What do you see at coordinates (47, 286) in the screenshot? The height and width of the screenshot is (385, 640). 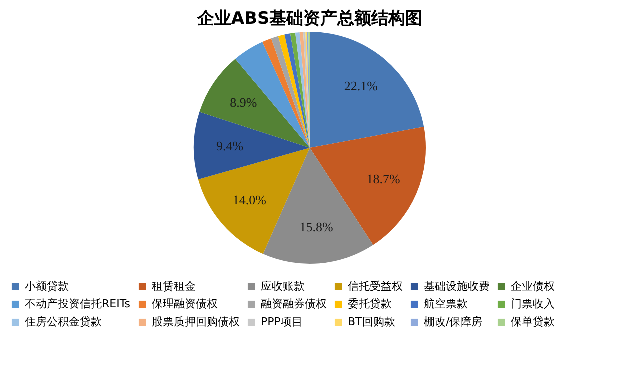 I see `legend-label: 小额贷款` at bounding box center [47, 286].